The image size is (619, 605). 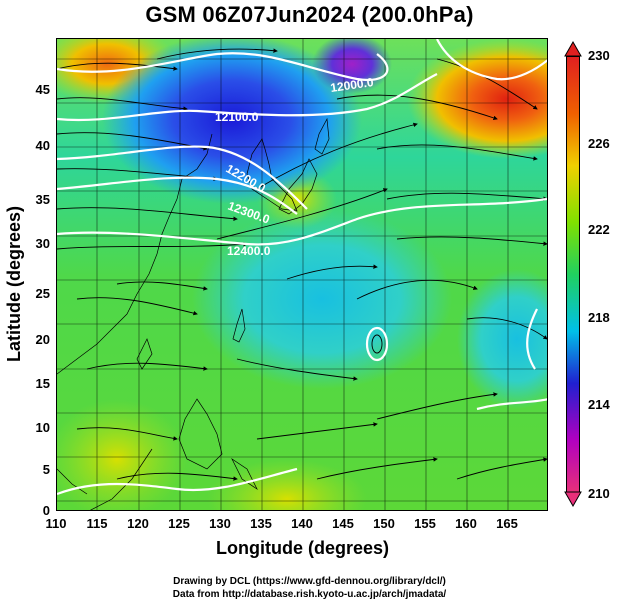 What do you see at coordinates (425, 523) in the screenshot?
I see `x-tick-label: 155` at bounding box center [425, 523].